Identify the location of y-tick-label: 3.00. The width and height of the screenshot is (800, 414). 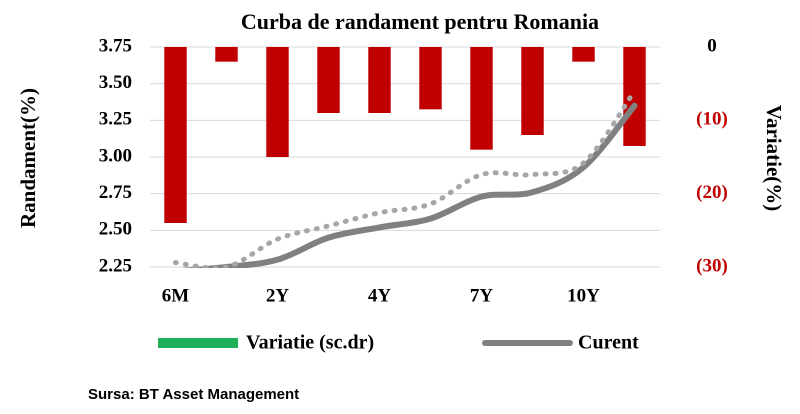
(115, 155).